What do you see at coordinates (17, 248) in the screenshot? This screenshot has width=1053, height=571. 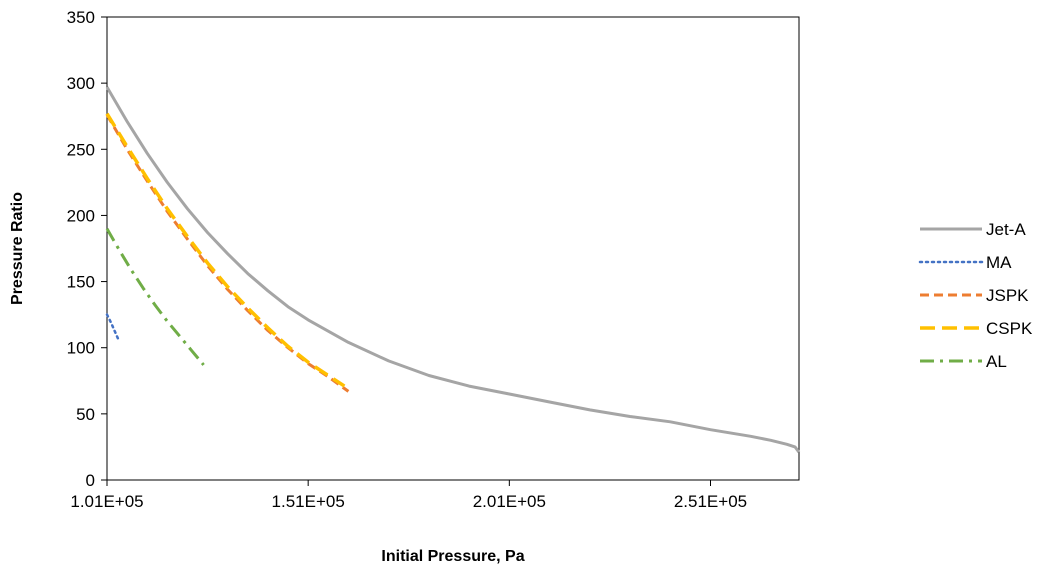 I see `y-axis-title: Pressure Ratio` at bounding box center [17, 248].